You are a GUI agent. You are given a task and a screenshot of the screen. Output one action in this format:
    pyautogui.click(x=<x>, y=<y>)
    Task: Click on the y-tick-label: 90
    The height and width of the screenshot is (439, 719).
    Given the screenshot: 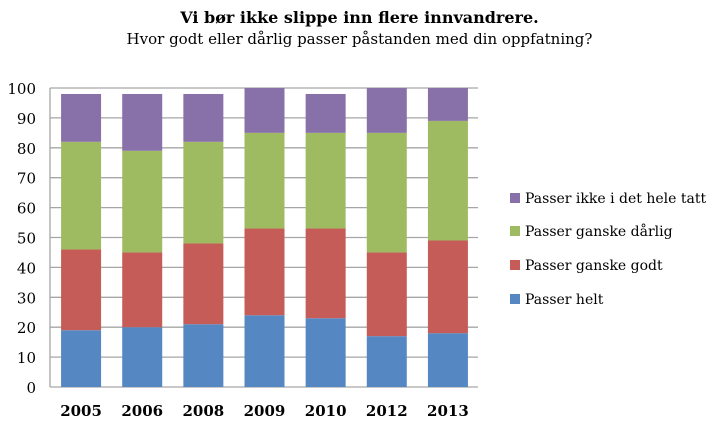 What is the action you would take?
    pyautogui.click(x=26, y=119)
    